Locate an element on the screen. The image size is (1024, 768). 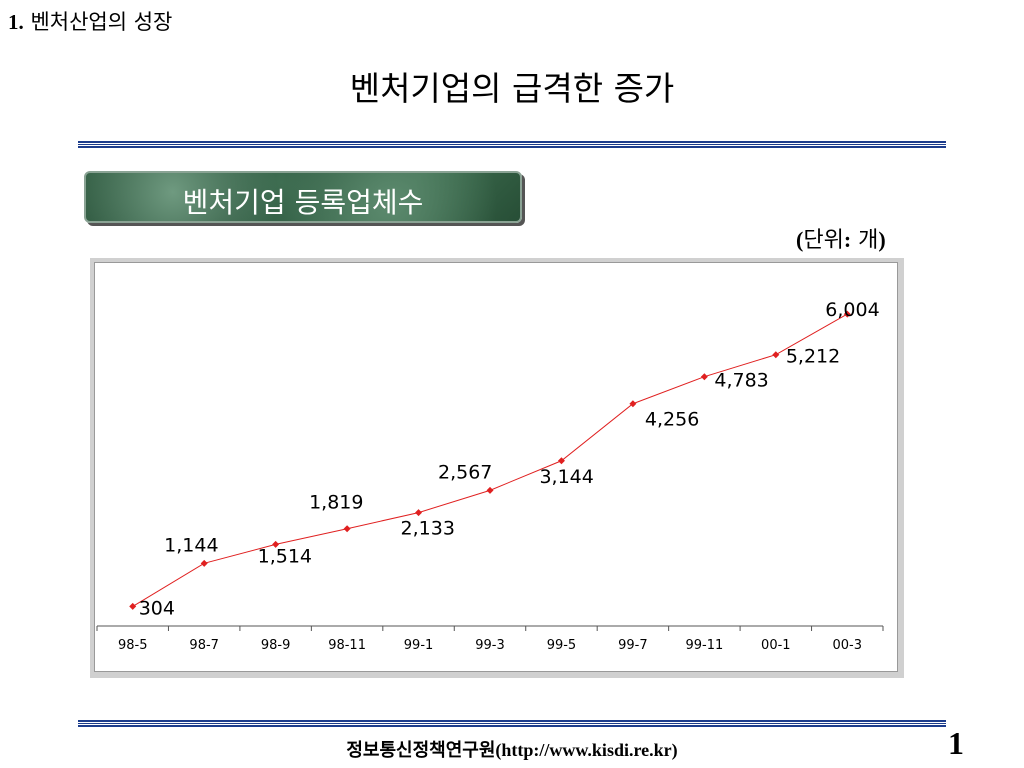
data-label: 6,004 is located at coordinates (852, 310).